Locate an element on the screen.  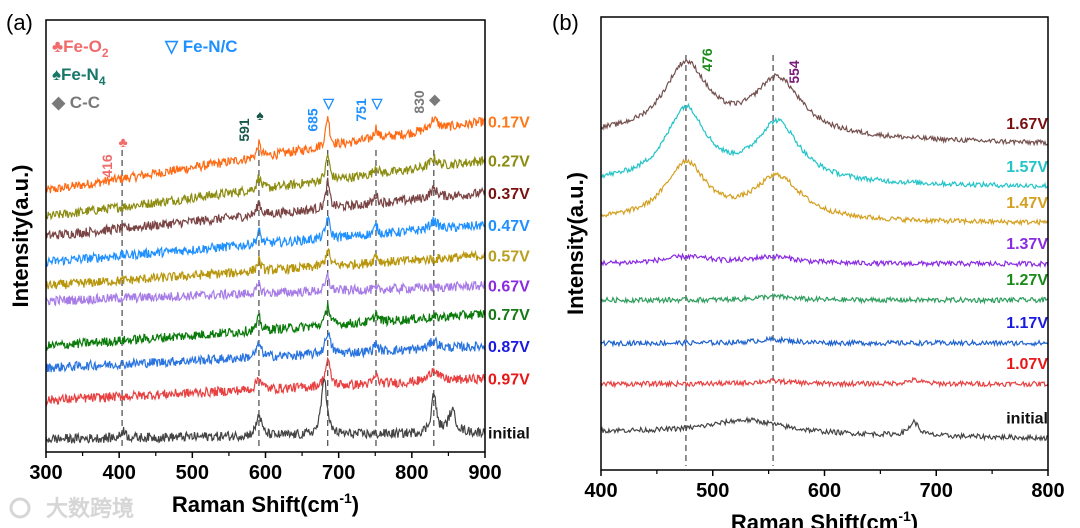
series-line-1.27V is located at coordinates (824, 298).